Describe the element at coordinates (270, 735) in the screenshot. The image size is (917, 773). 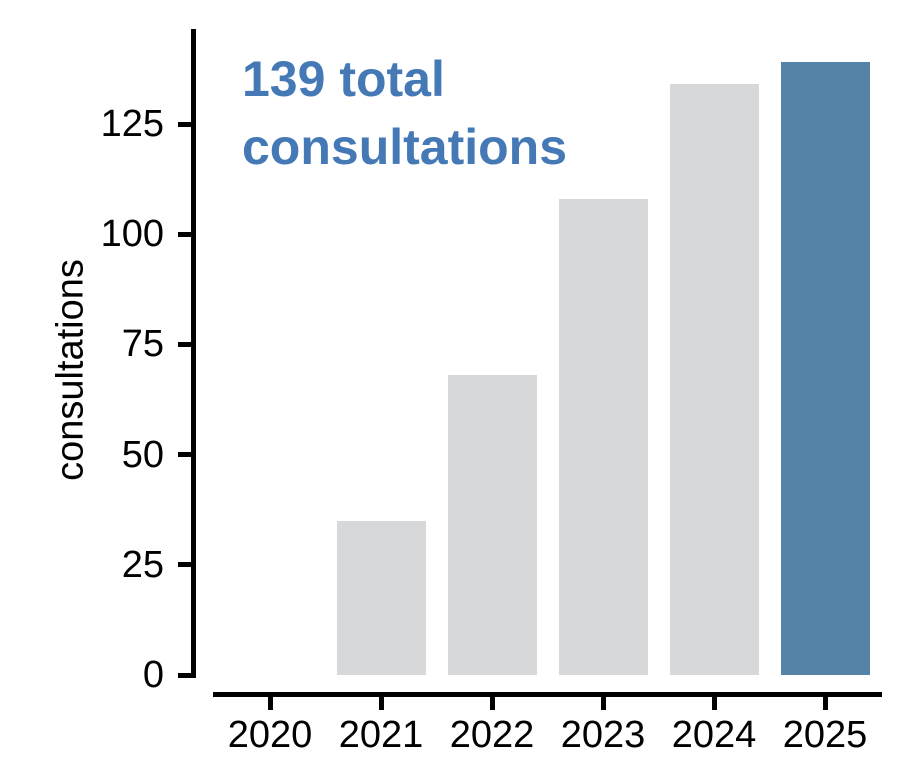
I see `x-tick-label-2020: 2020` at that location.